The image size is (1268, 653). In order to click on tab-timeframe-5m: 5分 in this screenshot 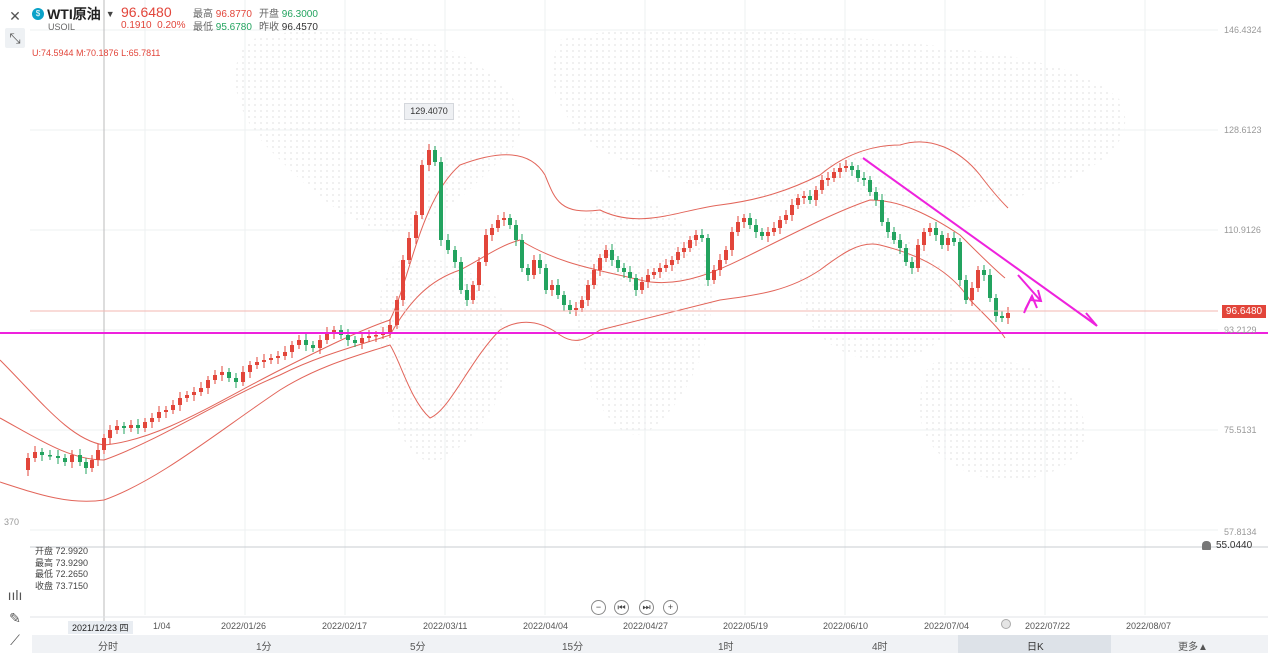, I will do `click(418, 647)`.